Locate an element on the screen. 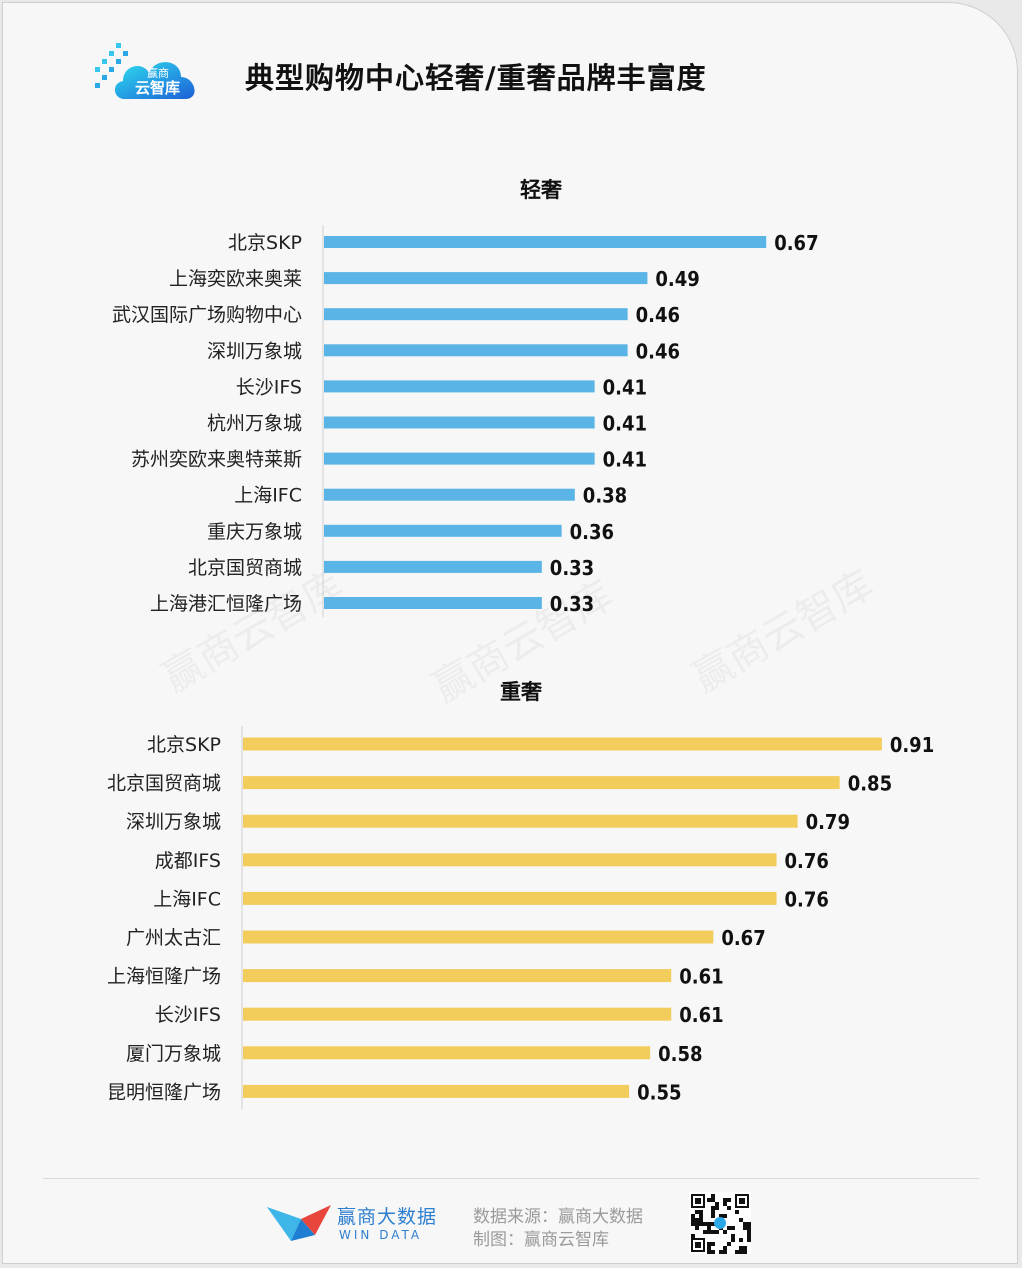 Image resolution: width=1022 pixels, height=1268 pixels. watermark-3: 赢商云智库 is located at coordinates (783, 632).